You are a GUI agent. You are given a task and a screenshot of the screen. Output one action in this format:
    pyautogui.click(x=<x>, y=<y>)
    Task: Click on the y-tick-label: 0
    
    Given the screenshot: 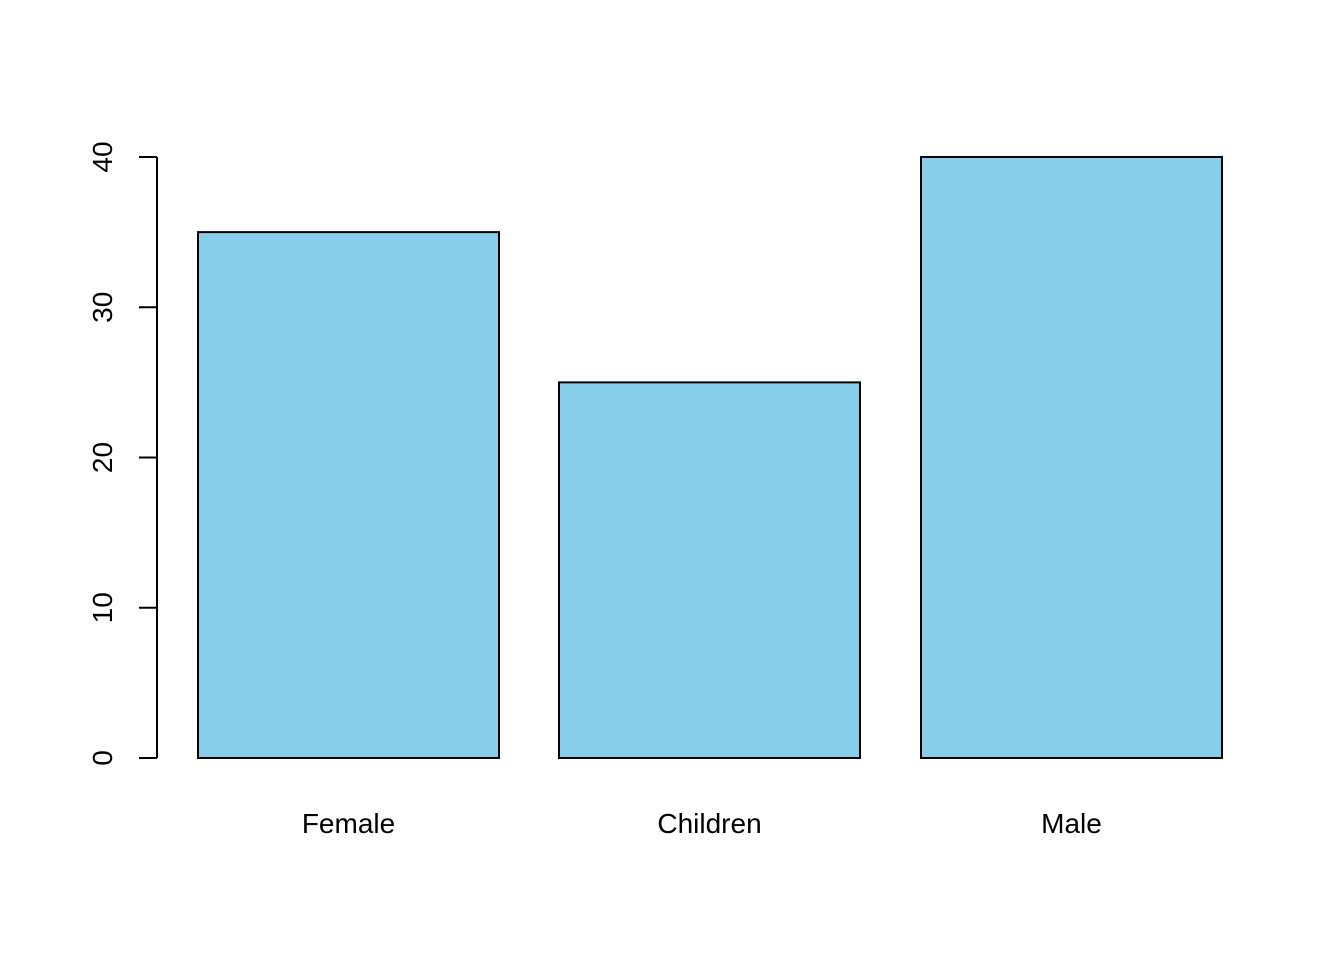 What is the action you would take?
    pyautogui.click(x=102, y=758)
    